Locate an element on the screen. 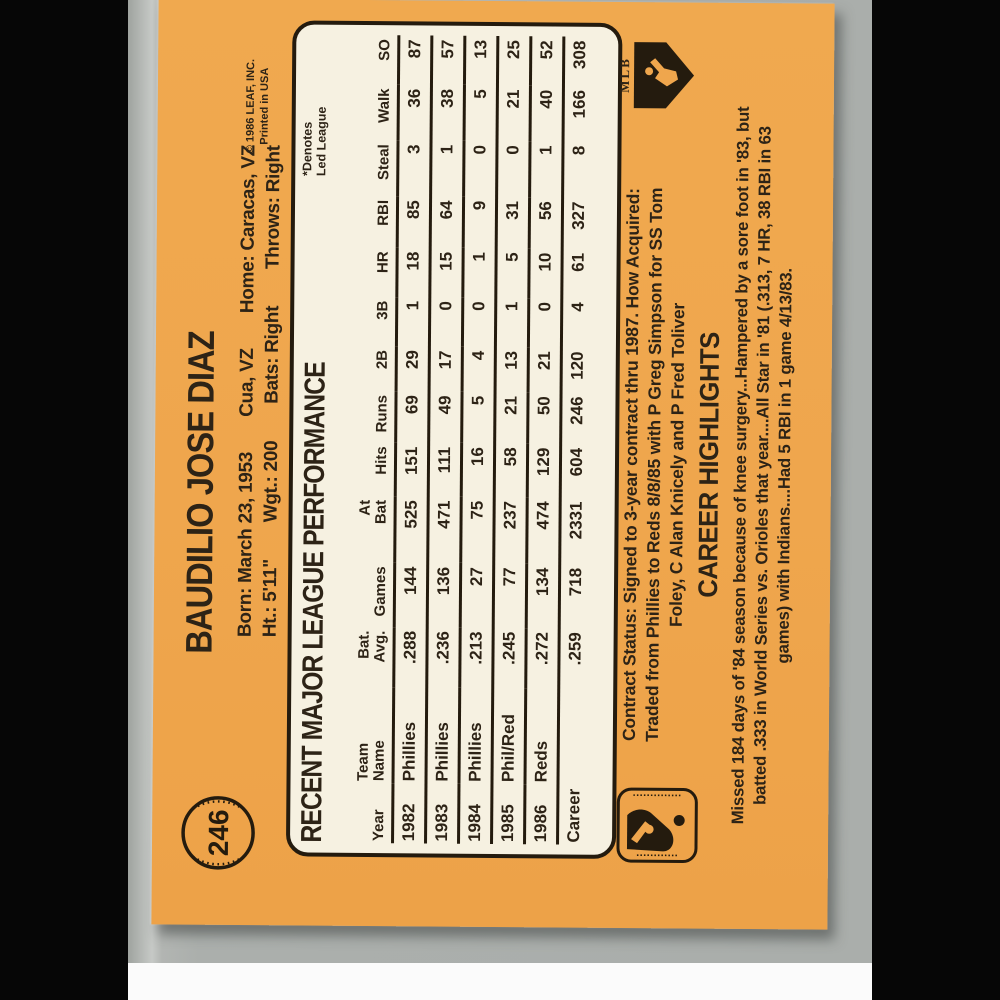 Image resolution: width=1000 pixels, height=1000 pixels. stat-cell: 61 is located at coordinates (578, 262).